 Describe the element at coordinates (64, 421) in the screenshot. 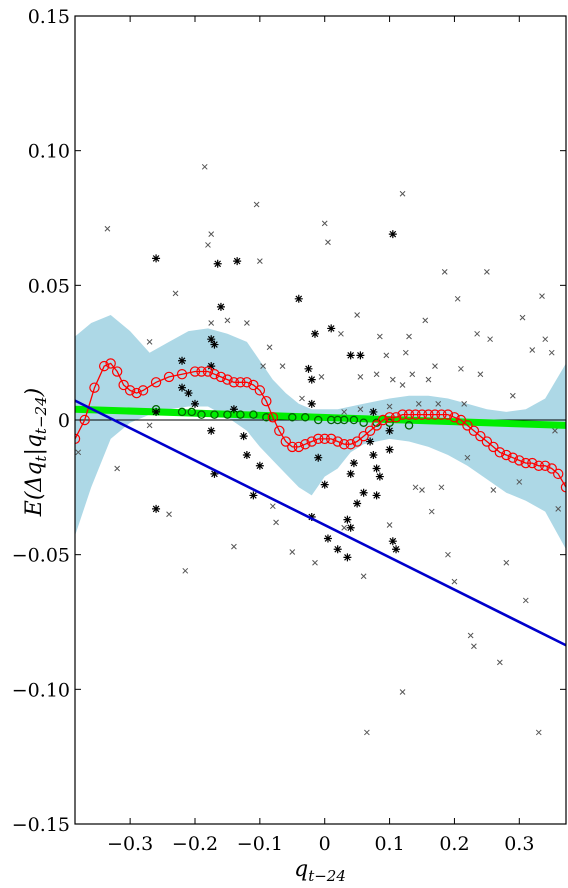

I see `y-tick-label: 0` at that location.